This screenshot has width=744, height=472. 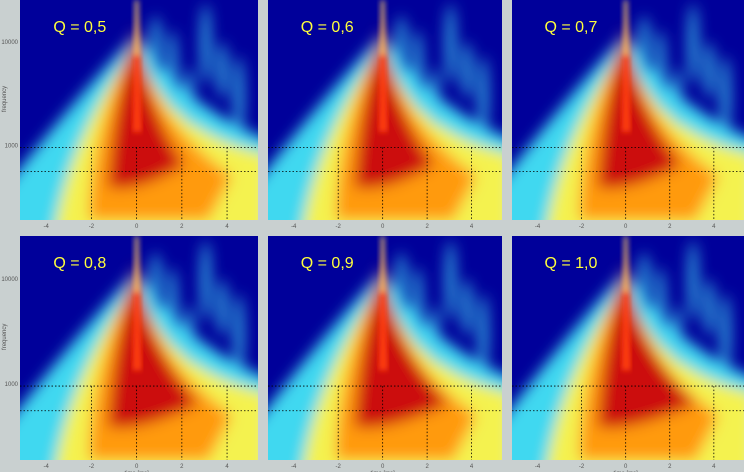 What do you see at coordinates (79, 27) in the screenshot?
I see `panel-title: Q = 0,5` at bounding box center [79, 27].